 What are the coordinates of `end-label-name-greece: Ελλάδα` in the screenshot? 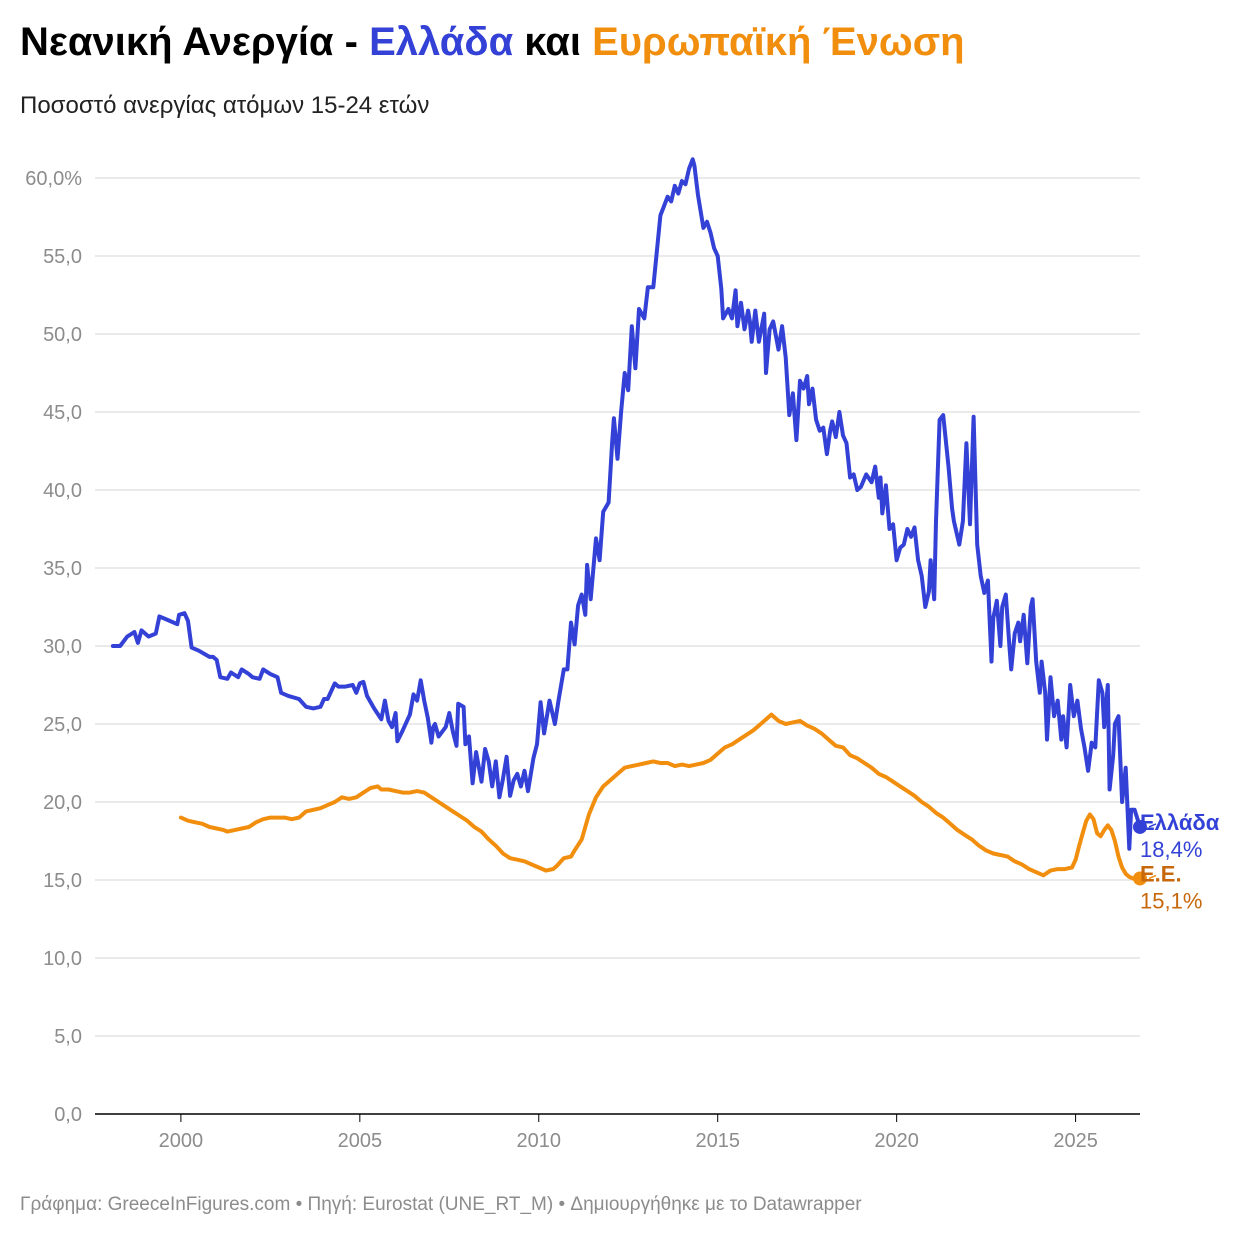 It's located at (1180, 822).